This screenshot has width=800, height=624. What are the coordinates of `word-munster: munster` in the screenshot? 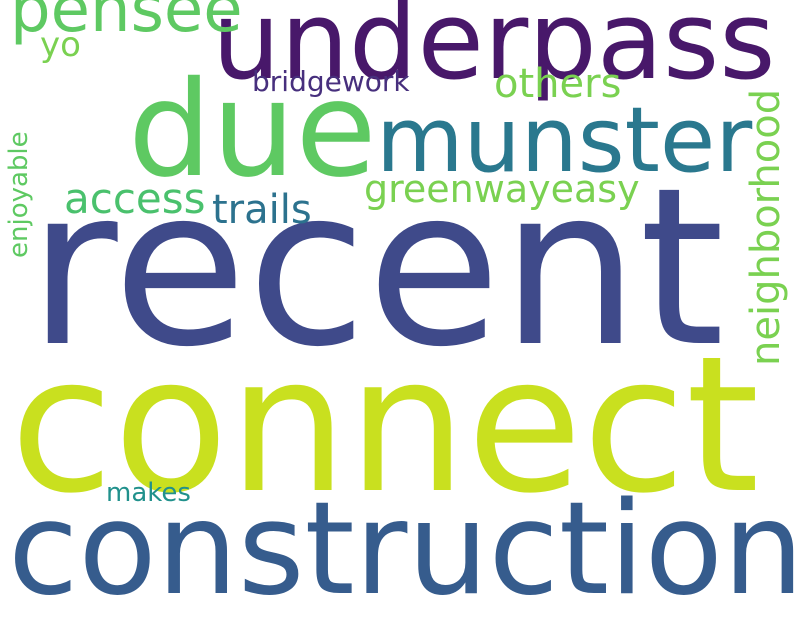 It's located at (564, 140).